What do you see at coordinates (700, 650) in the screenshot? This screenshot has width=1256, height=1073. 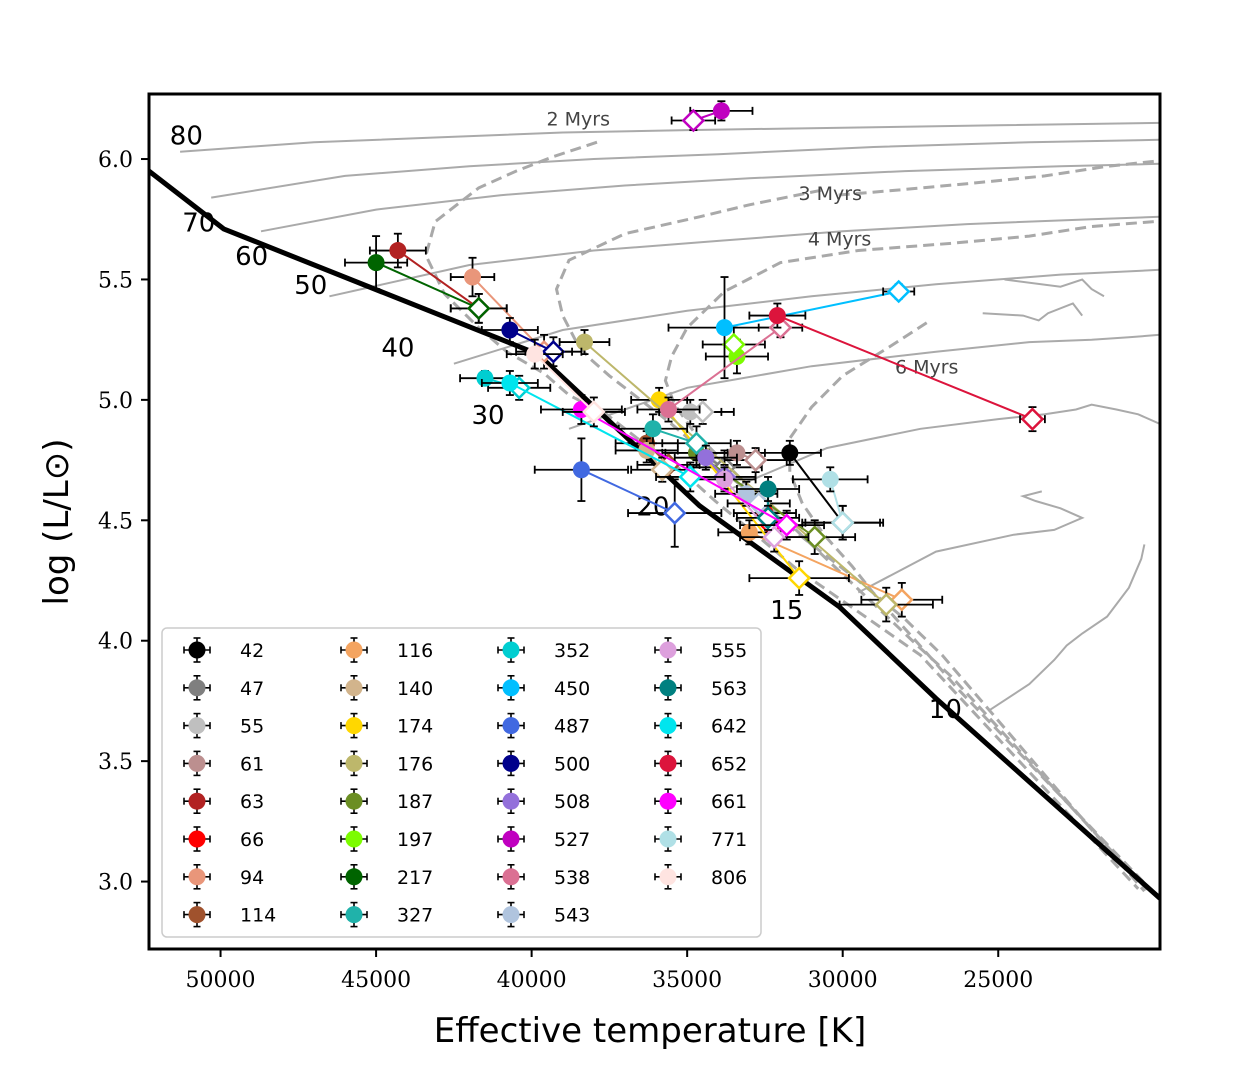 I see `legend-entry-555: 555` at bounding box center [700, 650].